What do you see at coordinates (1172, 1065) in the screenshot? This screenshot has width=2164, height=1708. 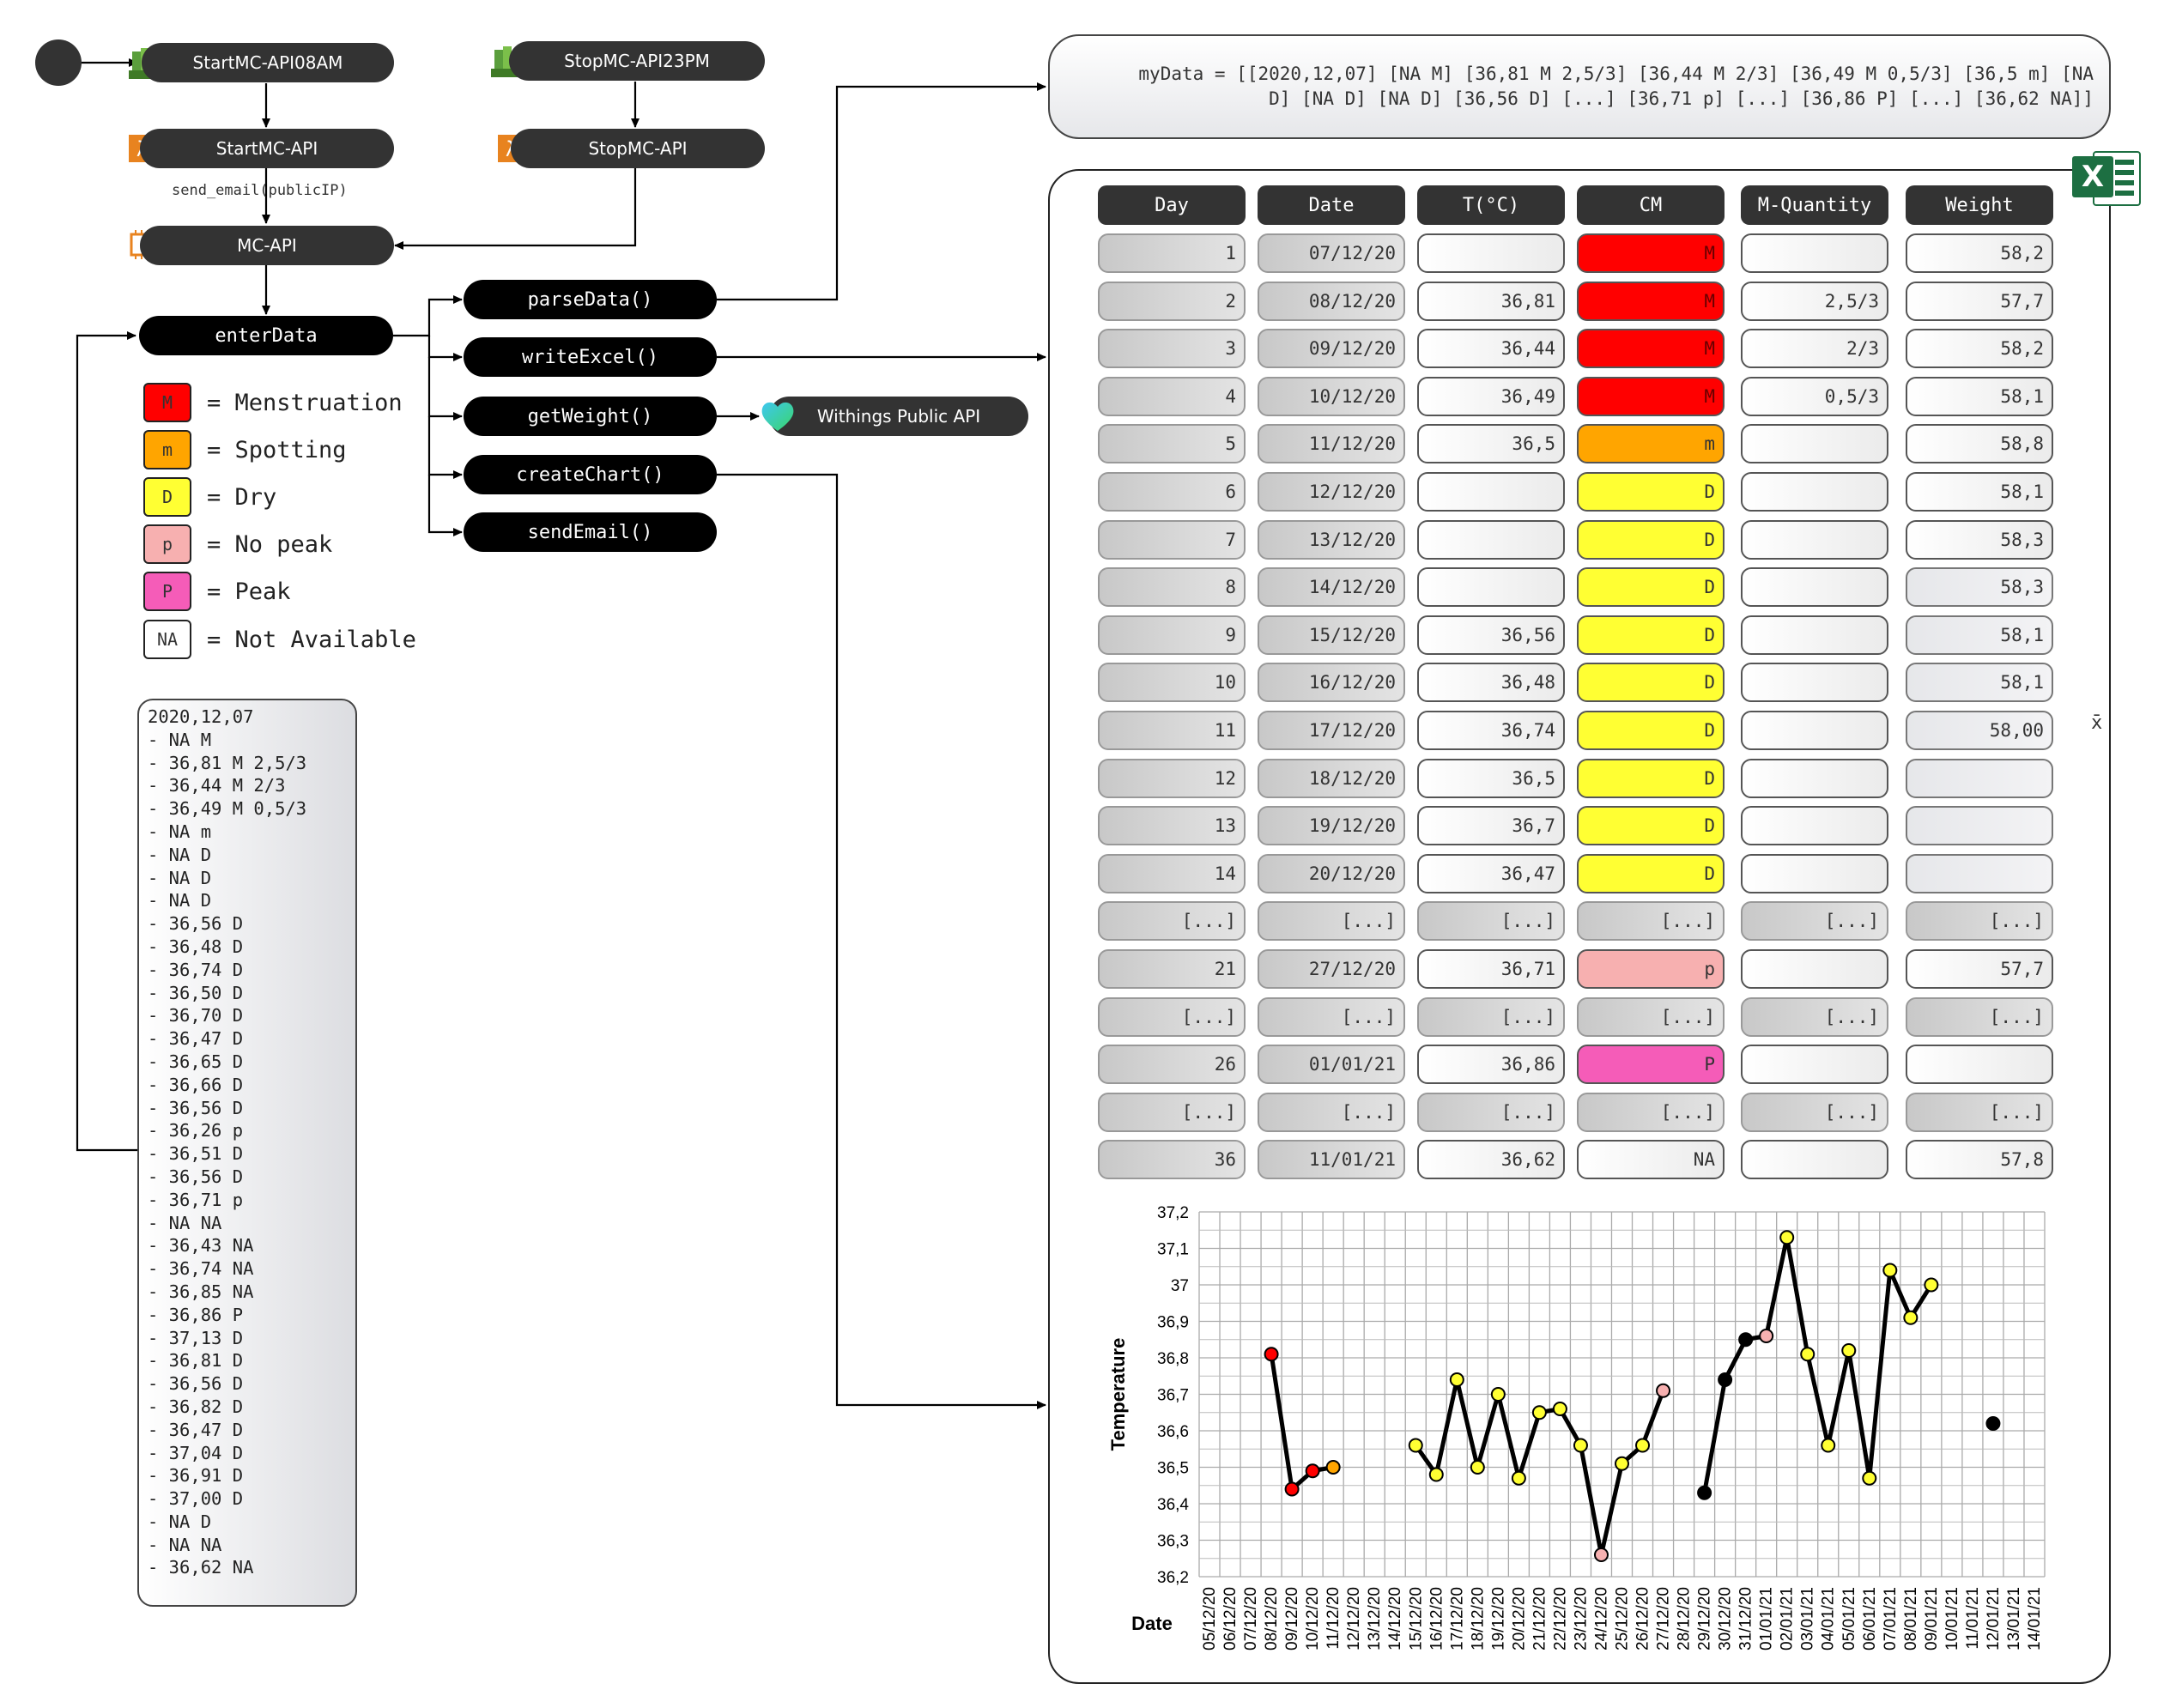 I see `table-cell-day: 26` at bounding box center [1172, 1065].